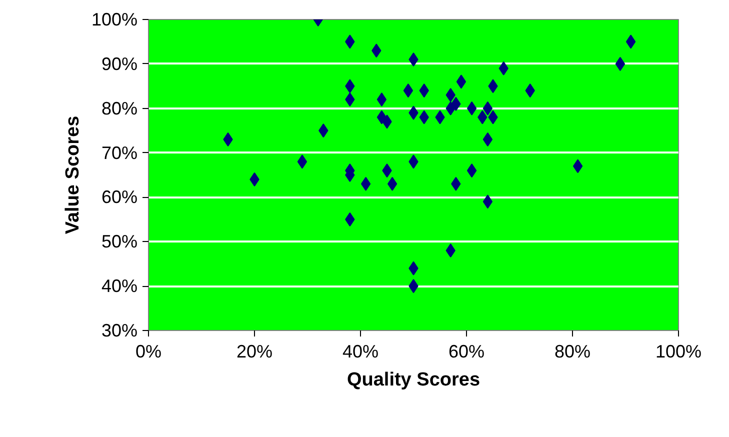  Describe the element at coordinates (119, 286) in the screenshot. I see `y-tick-label: 40%` at that location.